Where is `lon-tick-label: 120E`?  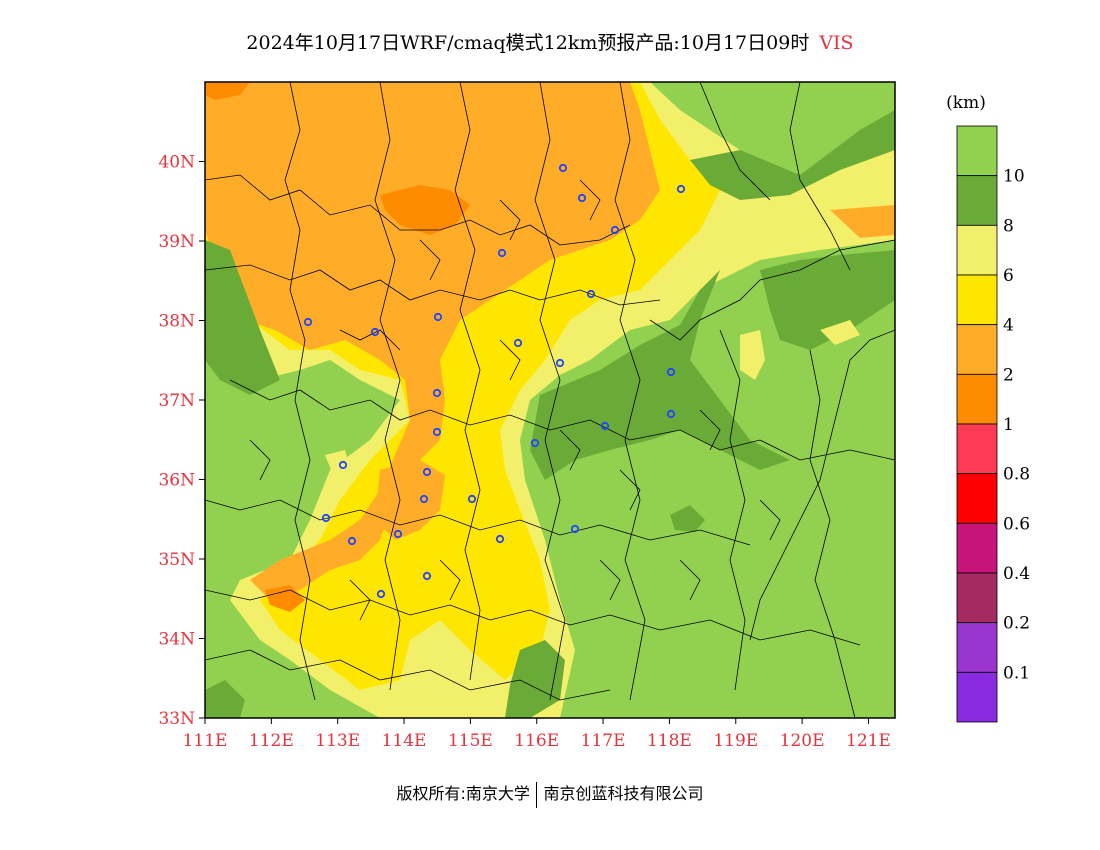
lon-tick-label: 120E is located at coordinates (802, 741).